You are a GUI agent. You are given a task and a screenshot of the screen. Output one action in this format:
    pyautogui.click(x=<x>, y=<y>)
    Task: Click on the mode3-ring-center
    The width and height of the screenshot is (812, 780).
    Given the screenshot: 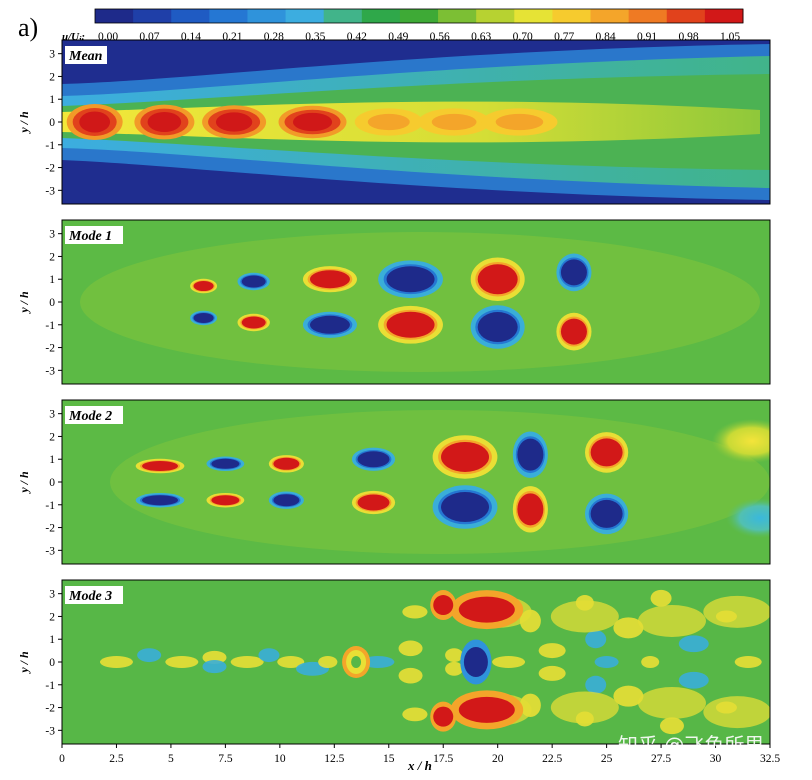 What is the action you would take?
    pyautogui.click(x=356, y=662)
    